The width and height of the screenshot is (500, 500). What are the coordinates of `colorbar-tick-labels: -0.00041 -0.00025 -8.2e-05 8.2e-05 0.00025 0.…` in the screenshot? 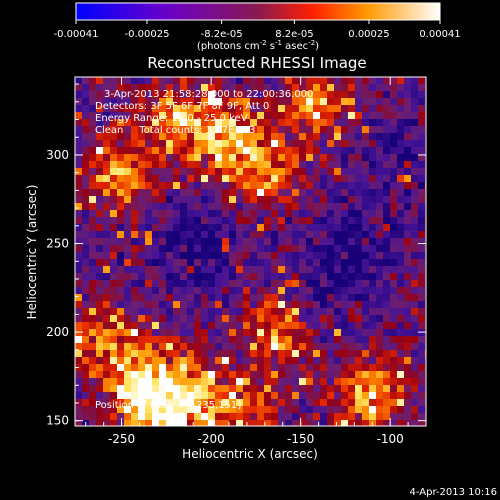 It's located at (257, 34).